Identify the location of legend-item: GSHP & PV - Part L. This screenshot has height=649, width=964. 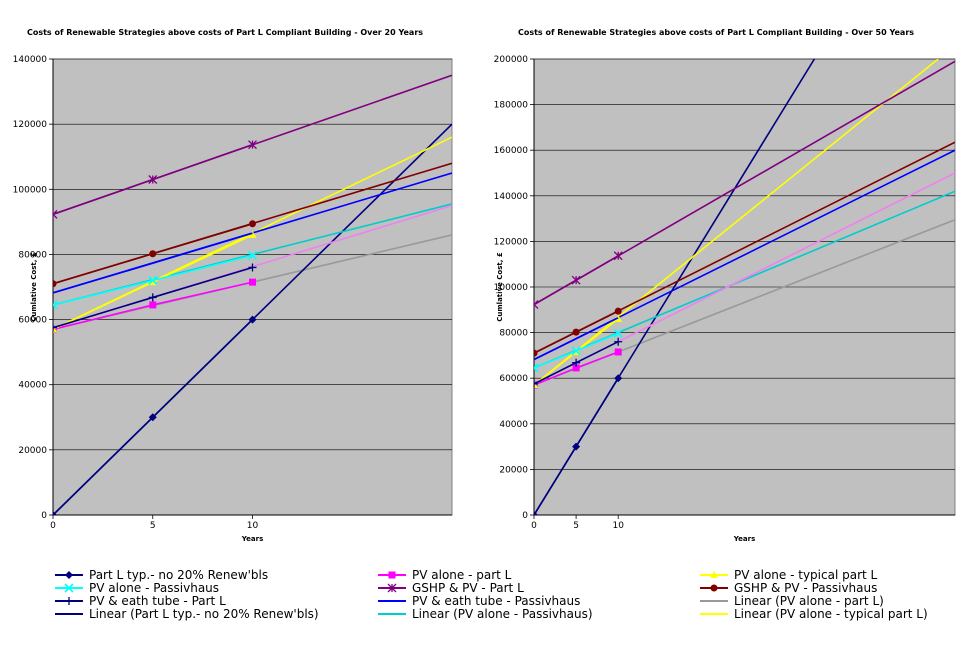
(451, 588).